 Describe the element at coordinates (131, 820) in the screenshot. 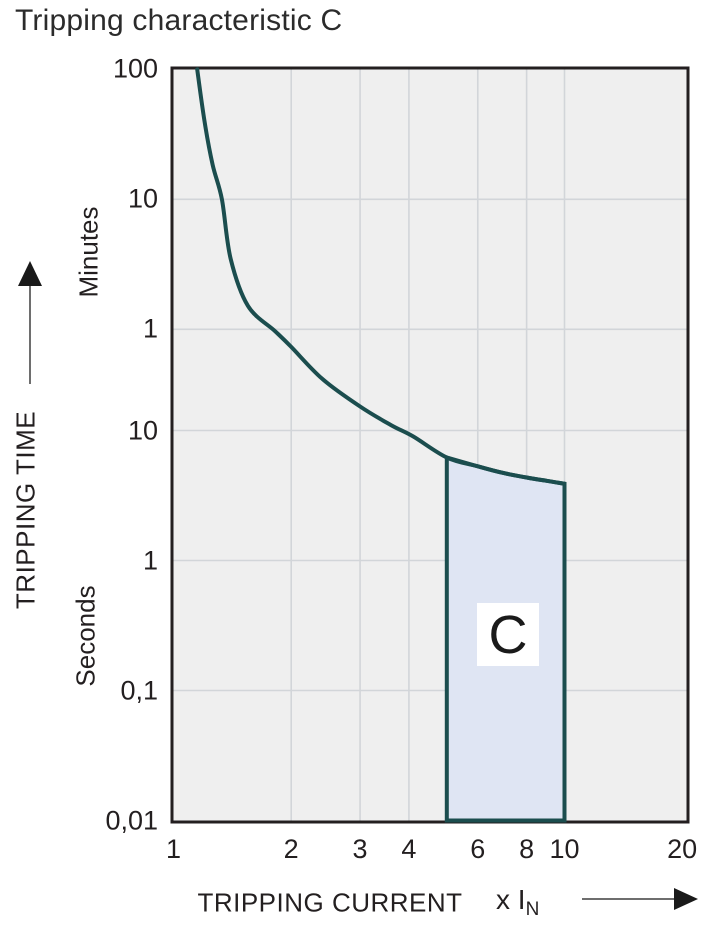

I see `y-tick-label: 0,01` at that location.